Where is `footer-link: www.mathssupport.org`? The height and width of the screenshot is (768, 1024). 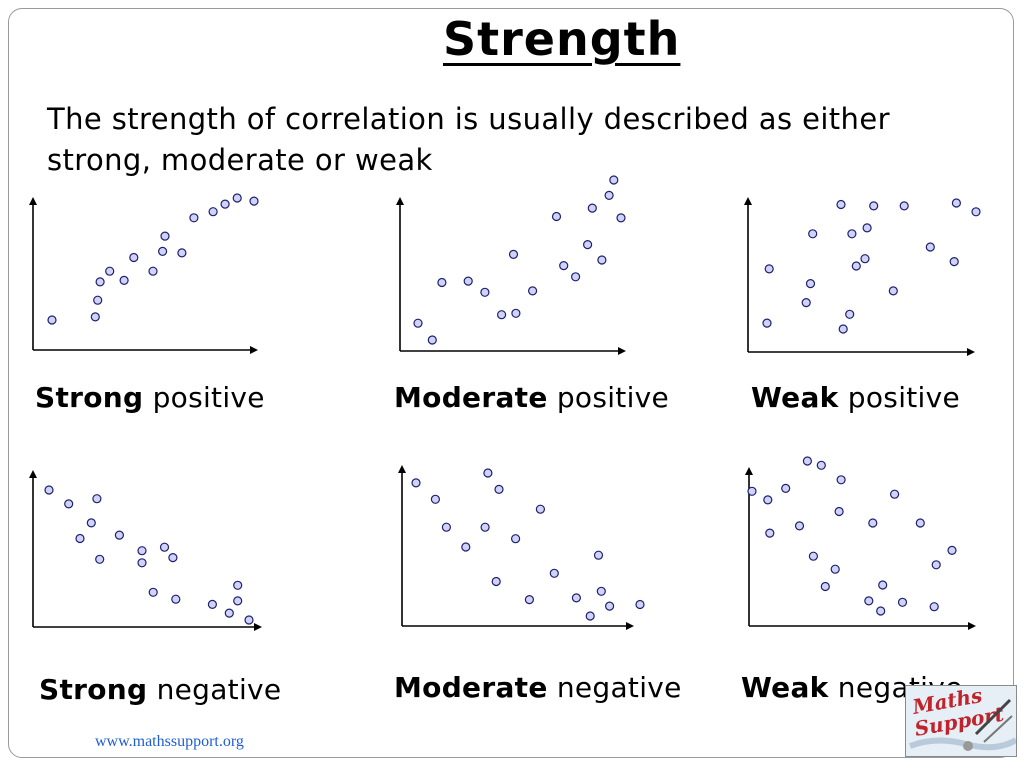 footer-link: www.mathssupport.org is located at coordinates (169, 741).